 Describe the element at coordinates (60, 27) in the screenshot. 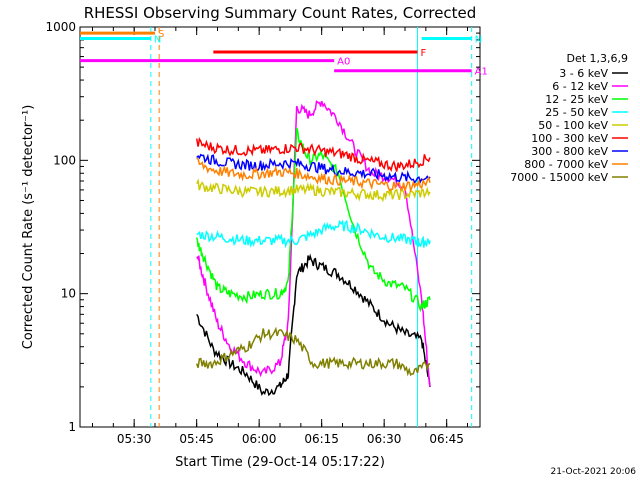

I see `y-tick-label: 1000` at that location.